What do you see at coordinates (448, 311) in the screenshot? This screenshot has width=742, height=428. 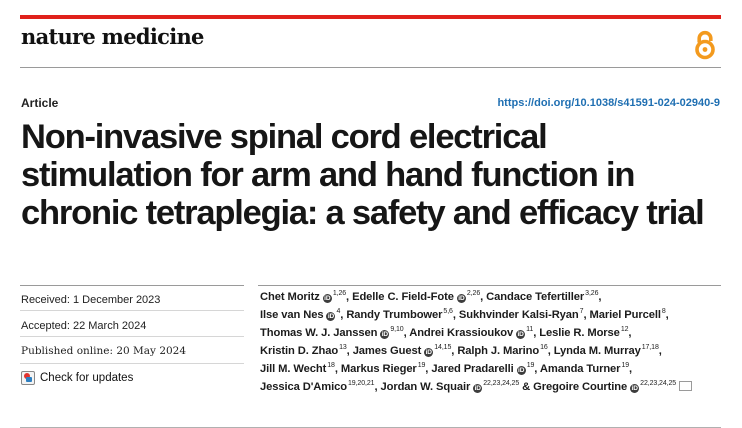 I see `author-affiliation-ref: 5,6` at bounding box center [448, 311].